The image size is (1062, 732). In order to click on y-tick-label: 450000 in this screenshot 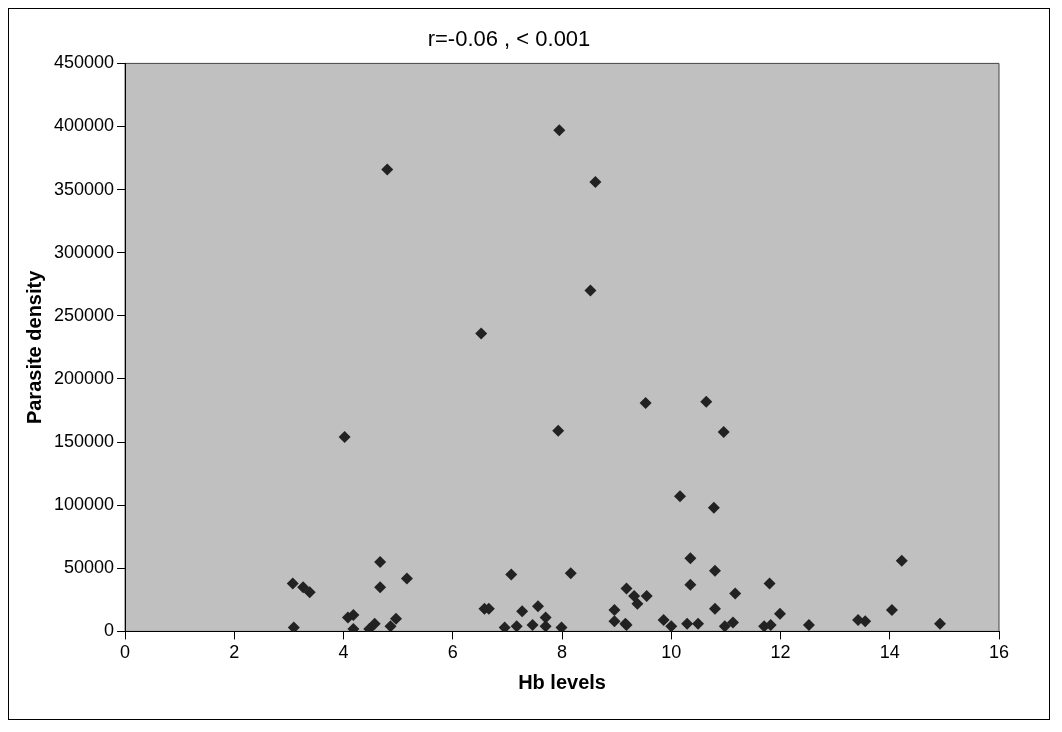, I will do `click(84, 62)`.